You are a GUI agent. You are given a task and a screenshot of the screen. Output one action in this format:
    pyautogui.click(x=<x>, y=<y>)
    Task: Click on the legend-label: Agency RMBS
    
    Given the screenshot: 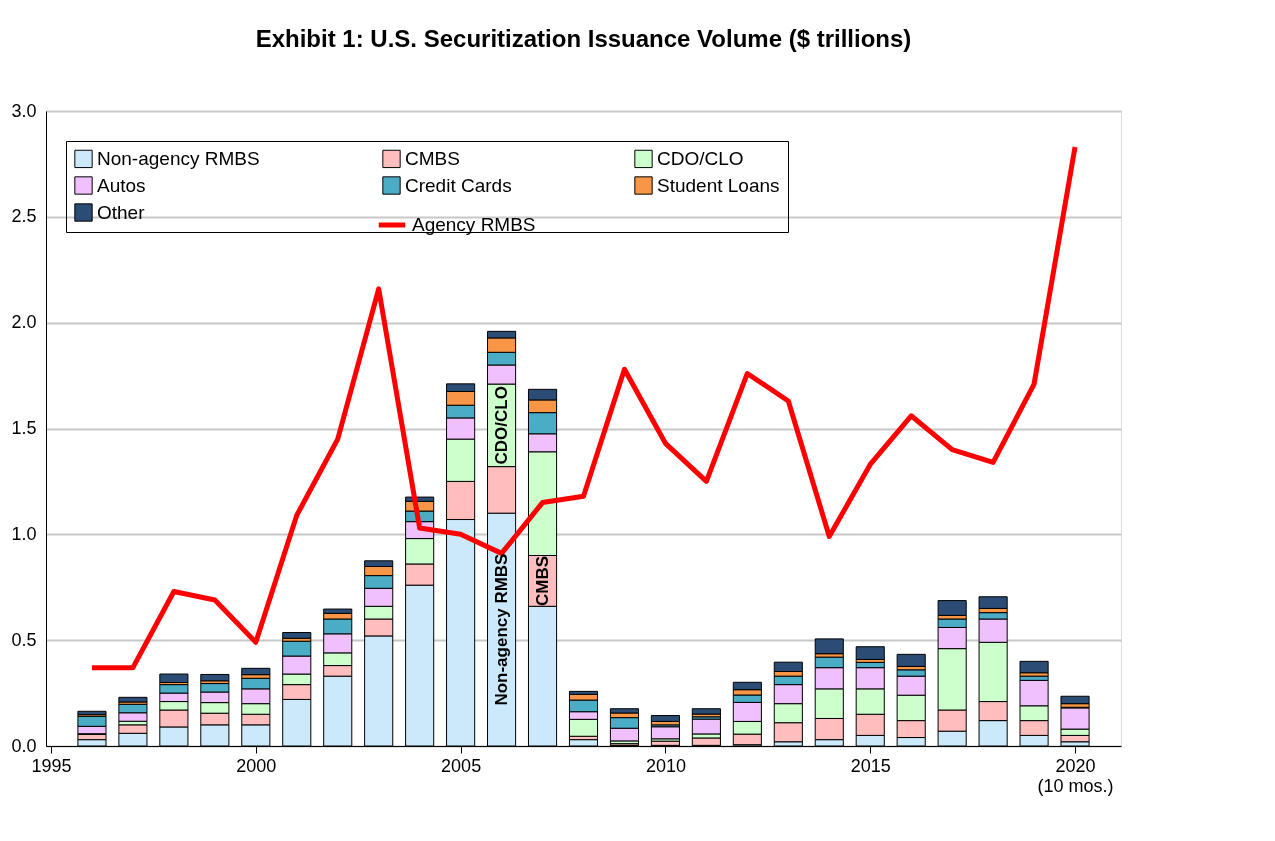 What is the action you would take?
    pyautogui.click(x=474, y=224)
    